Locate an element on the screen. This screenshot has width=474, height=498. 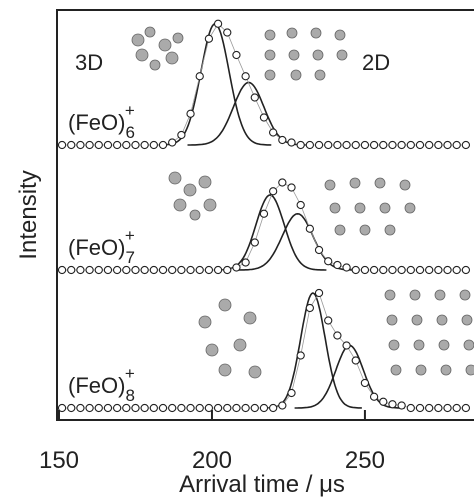
label-sub: 6 is located at coordinates (129, 132).